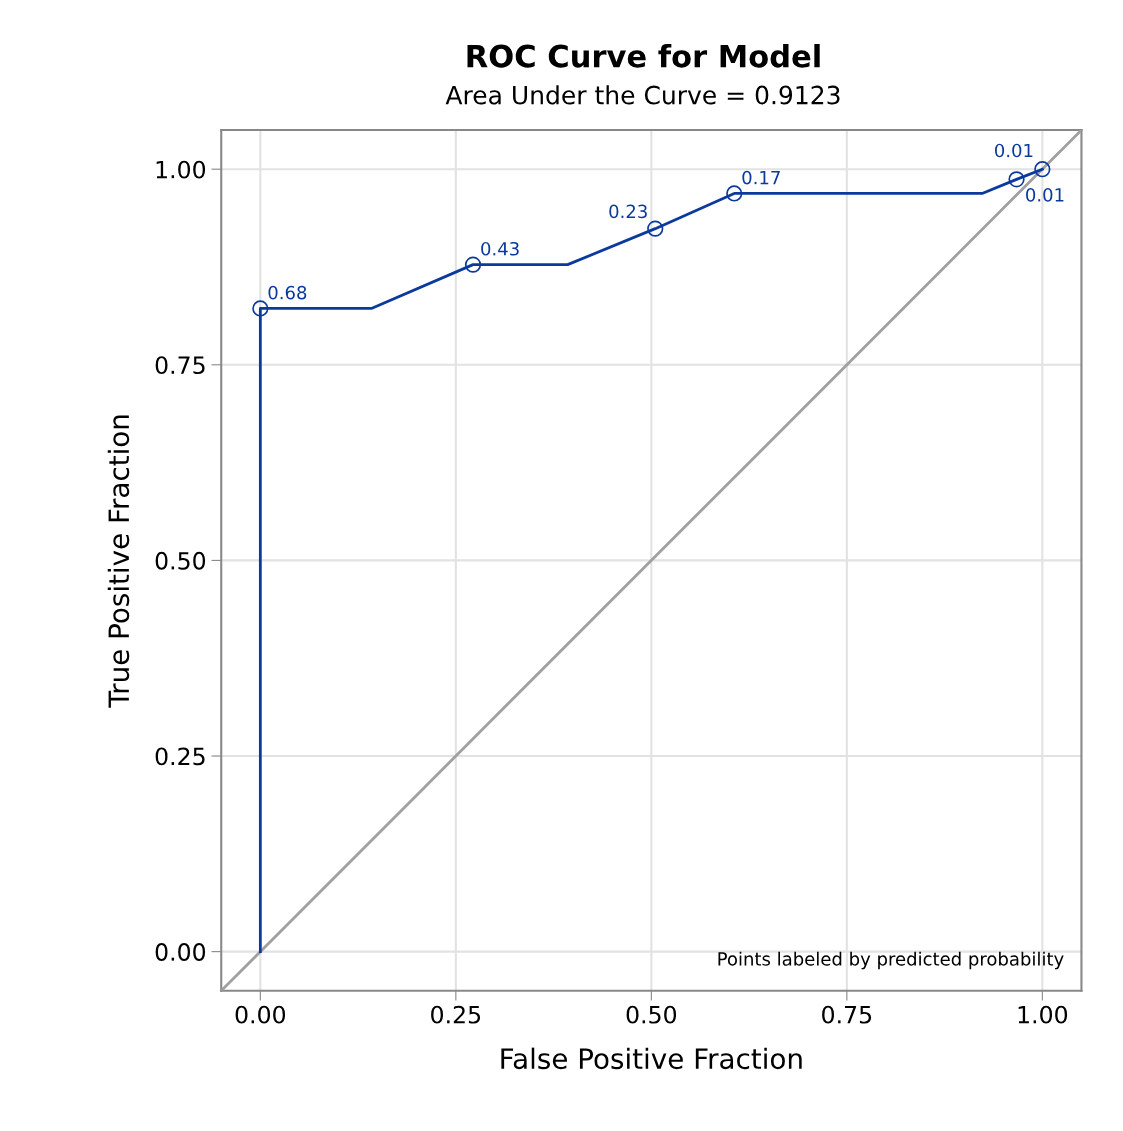 The image size is (1123, 1131). I want to click on x-tick-label: 0.25, so click(456, 1014).